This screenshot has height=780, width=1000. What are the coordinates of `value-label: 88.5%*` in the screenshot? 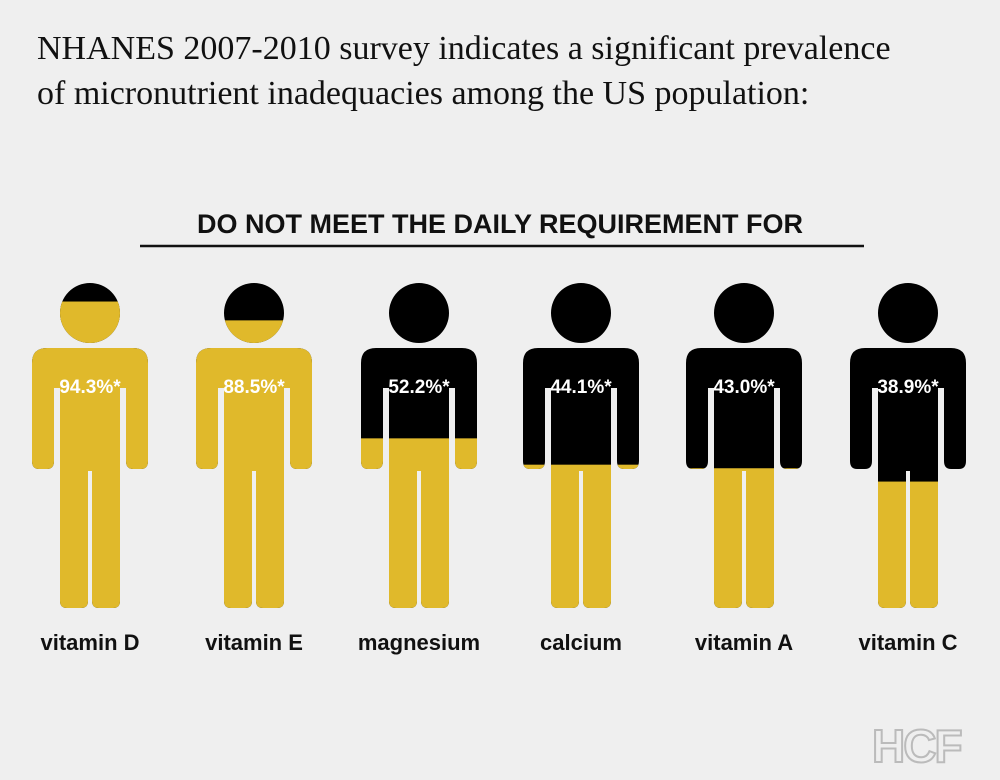 It's located at (254, 387).